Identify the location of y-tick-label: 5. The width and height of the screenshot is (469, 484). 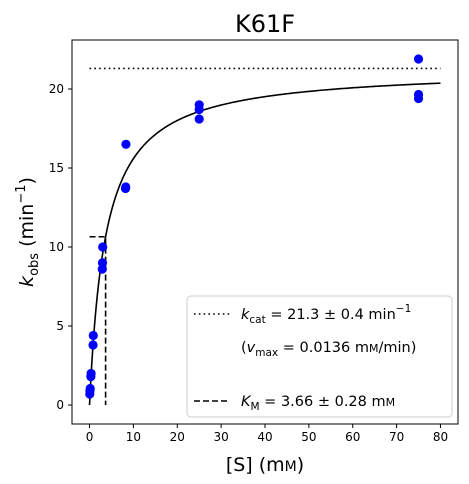
(60, 326).